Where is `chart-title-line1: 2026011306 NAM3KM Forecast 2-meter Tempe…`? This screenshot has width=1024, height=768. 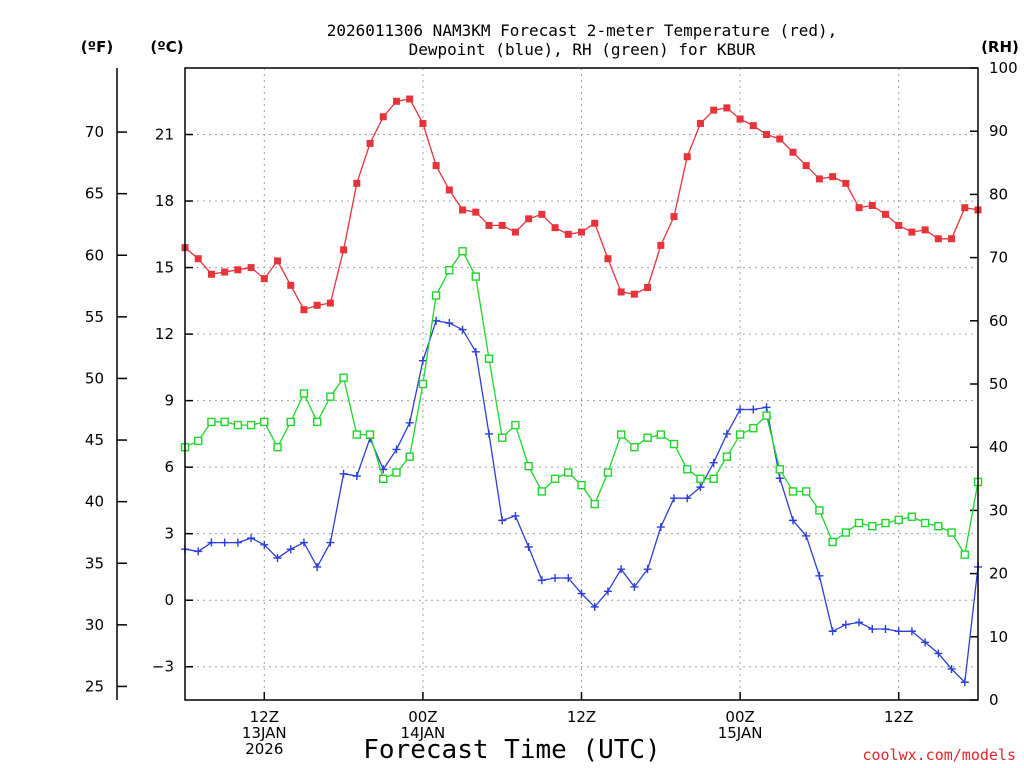
chart-title-line1: 2026011306 NAM3KM Forecast 2-meter Tempe… is located at coordinates (582, 30).